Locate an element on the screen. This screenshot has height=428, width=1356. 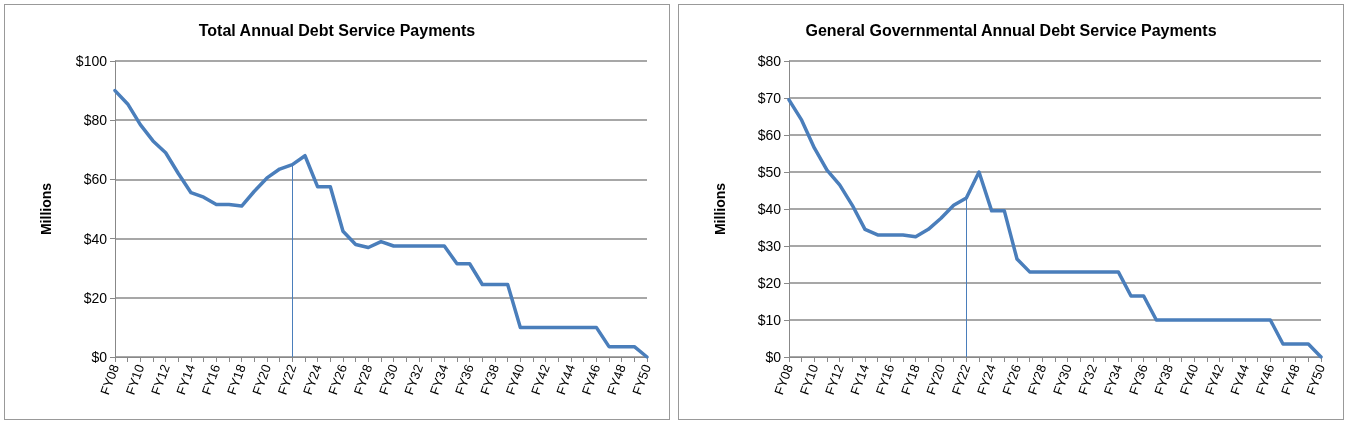
chart-title: Total Annual Debt Service Payments is located at coordinates (337, 30).